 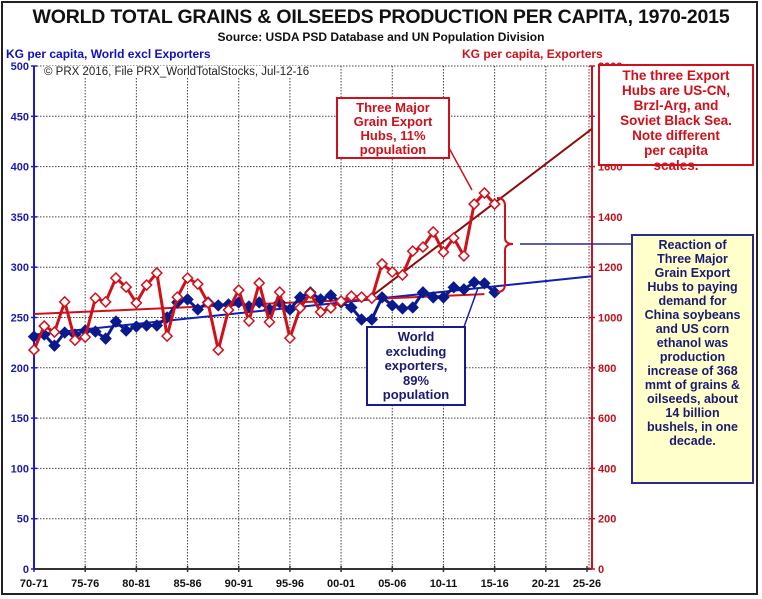 What do you see at coordinates (692, 301) in the screenshot?
I see `annotation-line: demand for` at bounding box center [692, 301].